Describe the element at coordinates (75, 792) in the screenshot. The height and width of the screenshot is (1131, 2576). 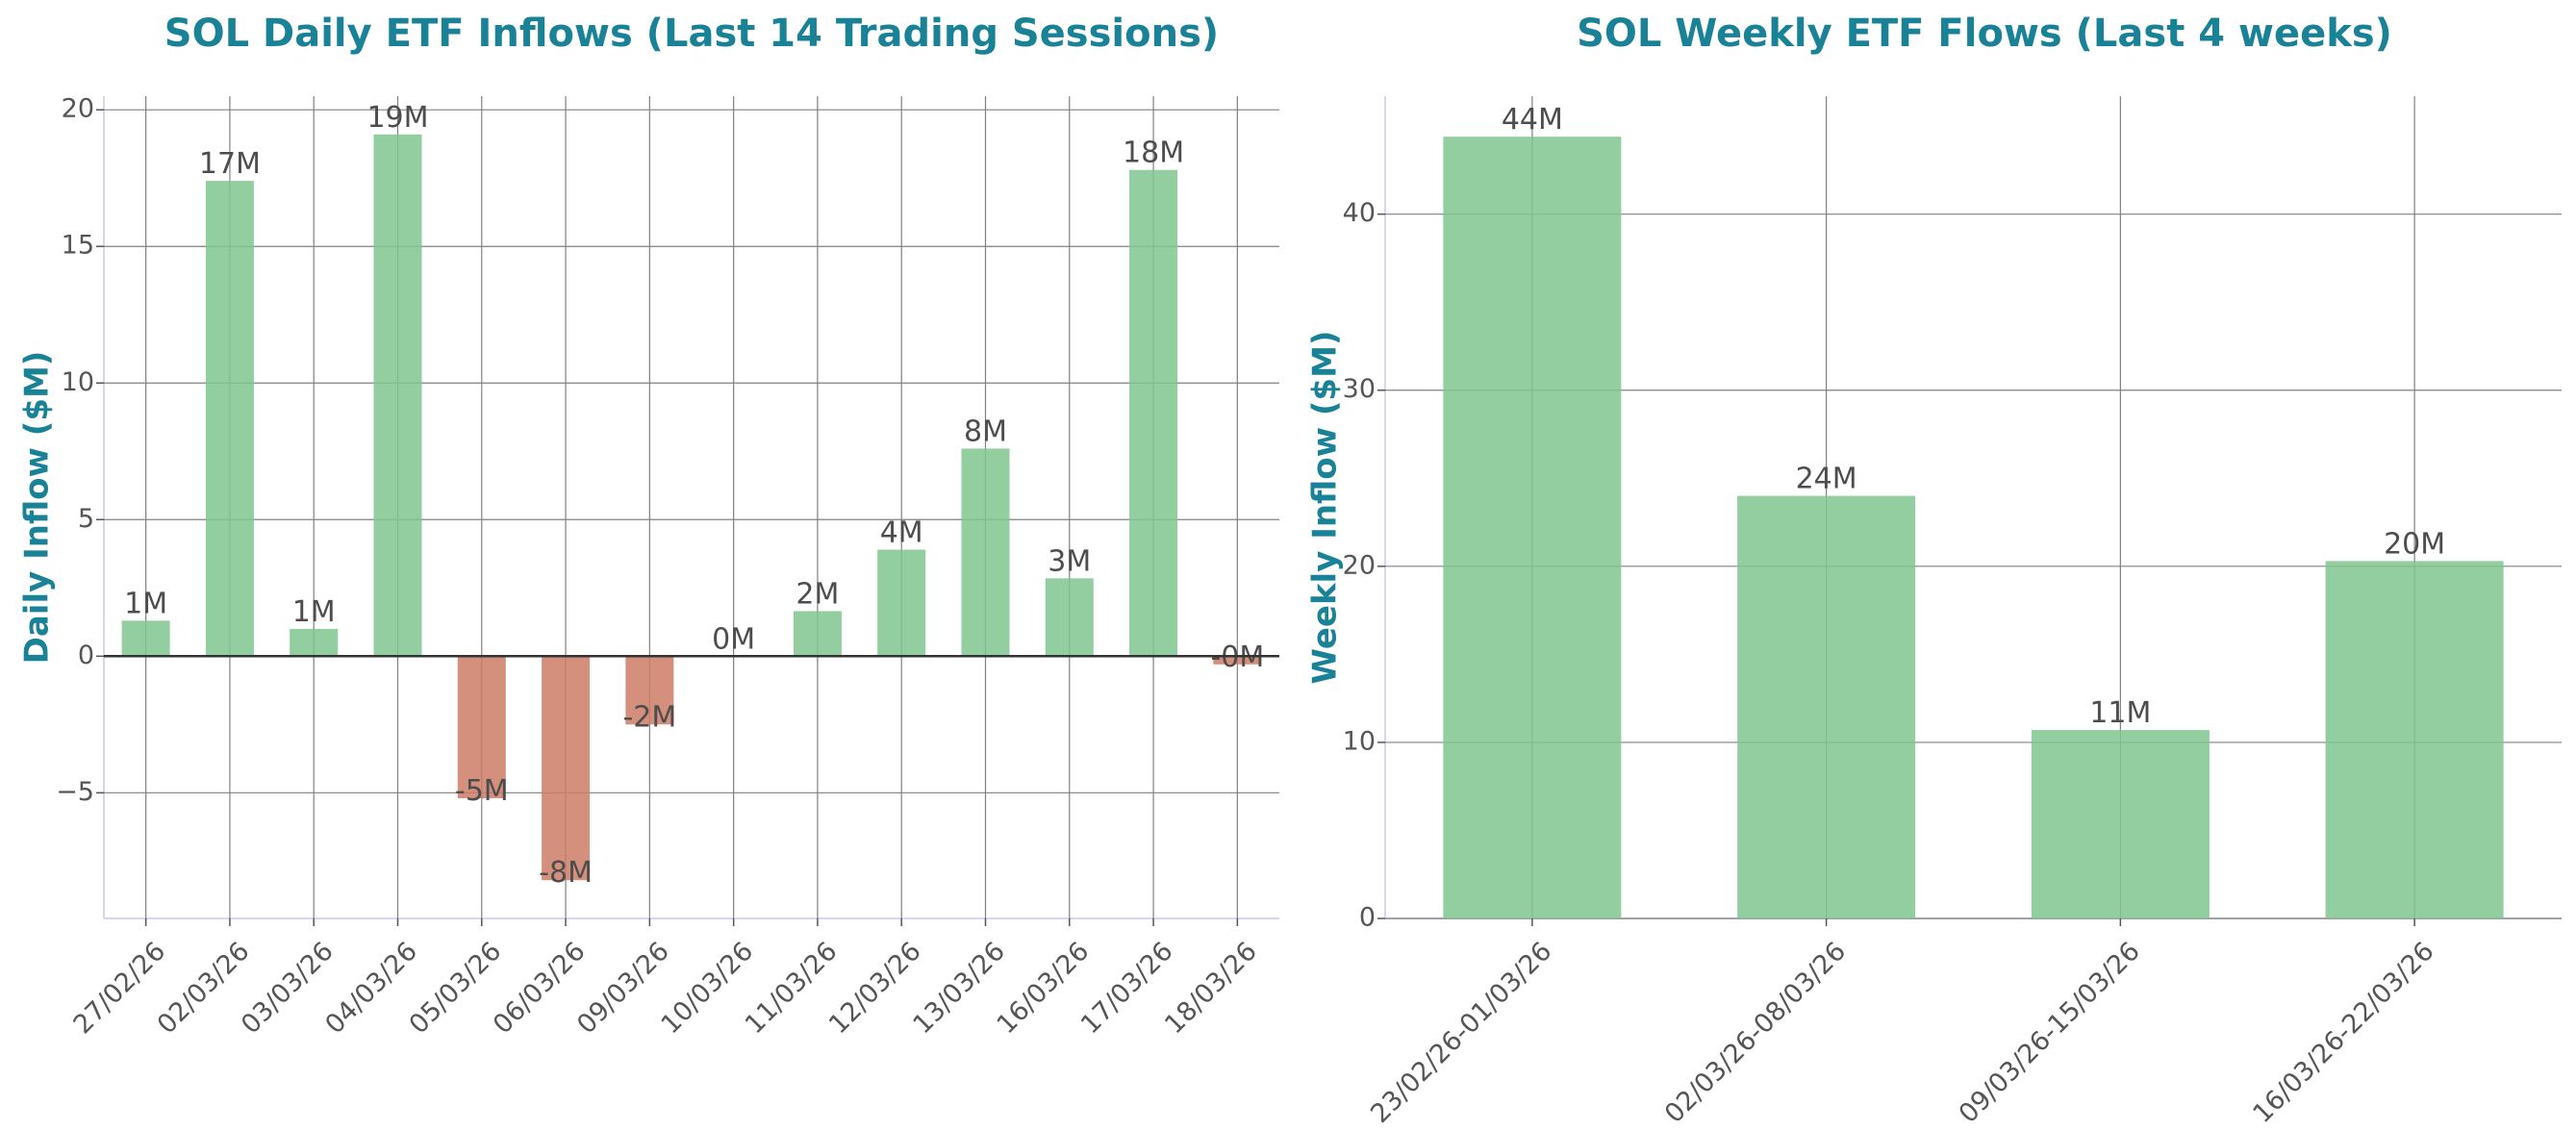
I see `y-tick-label: −5` at that location.